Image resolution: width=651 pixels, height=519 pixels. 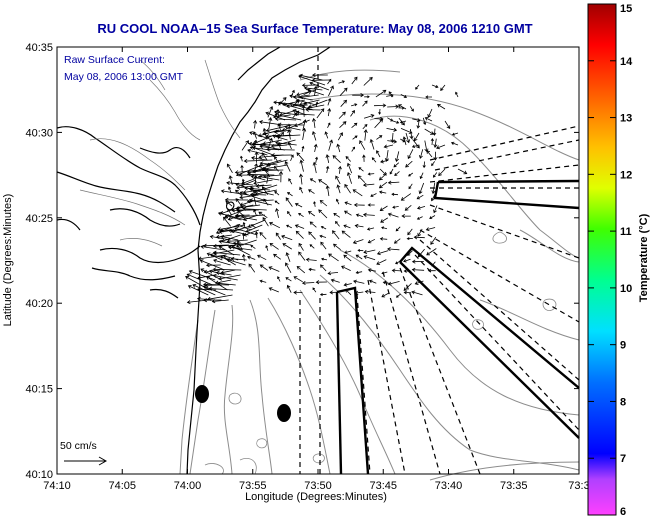 I want to click on coastline-shading, so click(x=160, y=153).